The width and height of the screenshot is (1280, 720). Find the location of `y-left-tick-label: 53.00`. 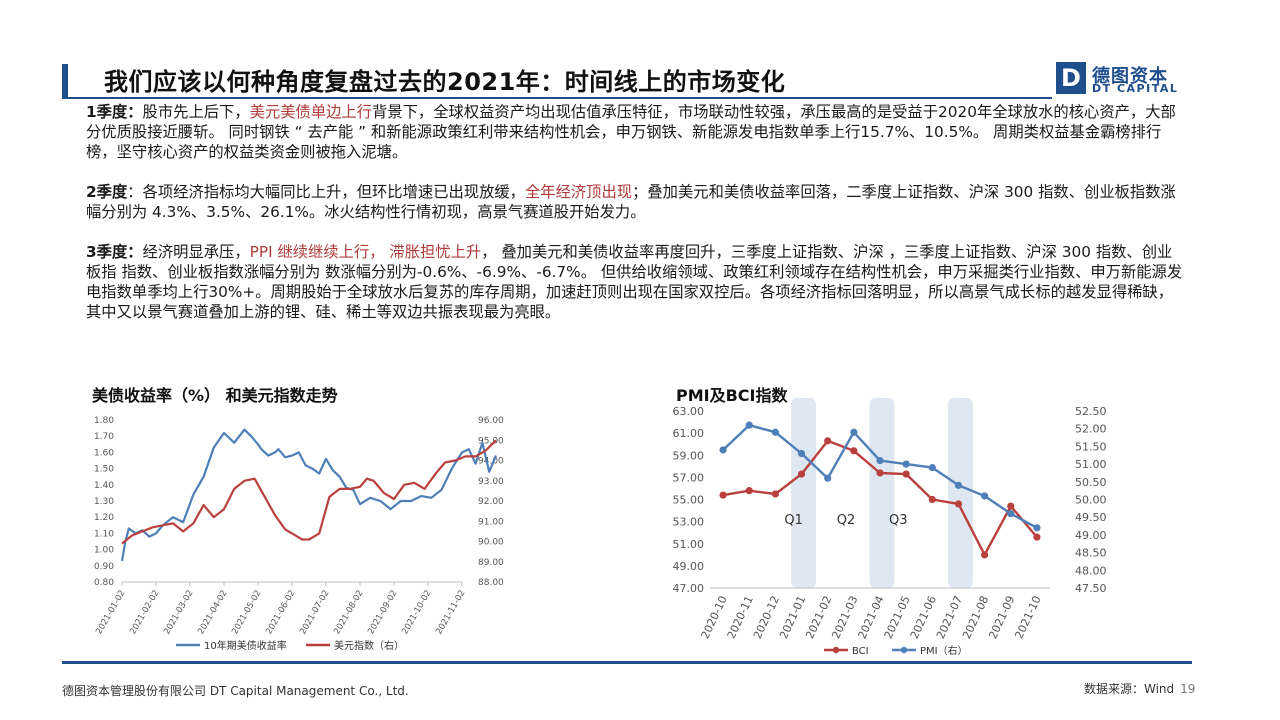

y-left-tick-label: 53.00 is located at coordinates (689, 522).